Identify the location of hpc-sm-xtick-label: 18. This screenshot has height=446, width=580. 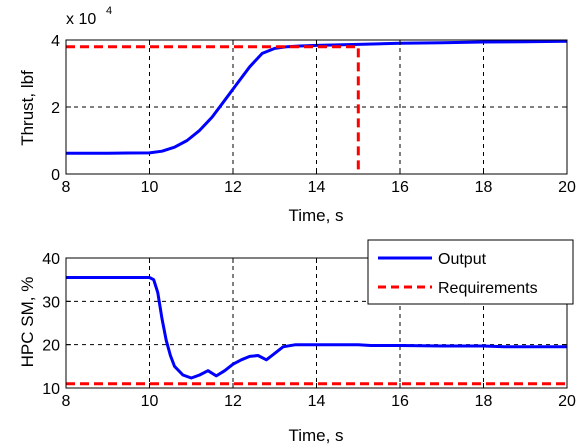
(484, 401).